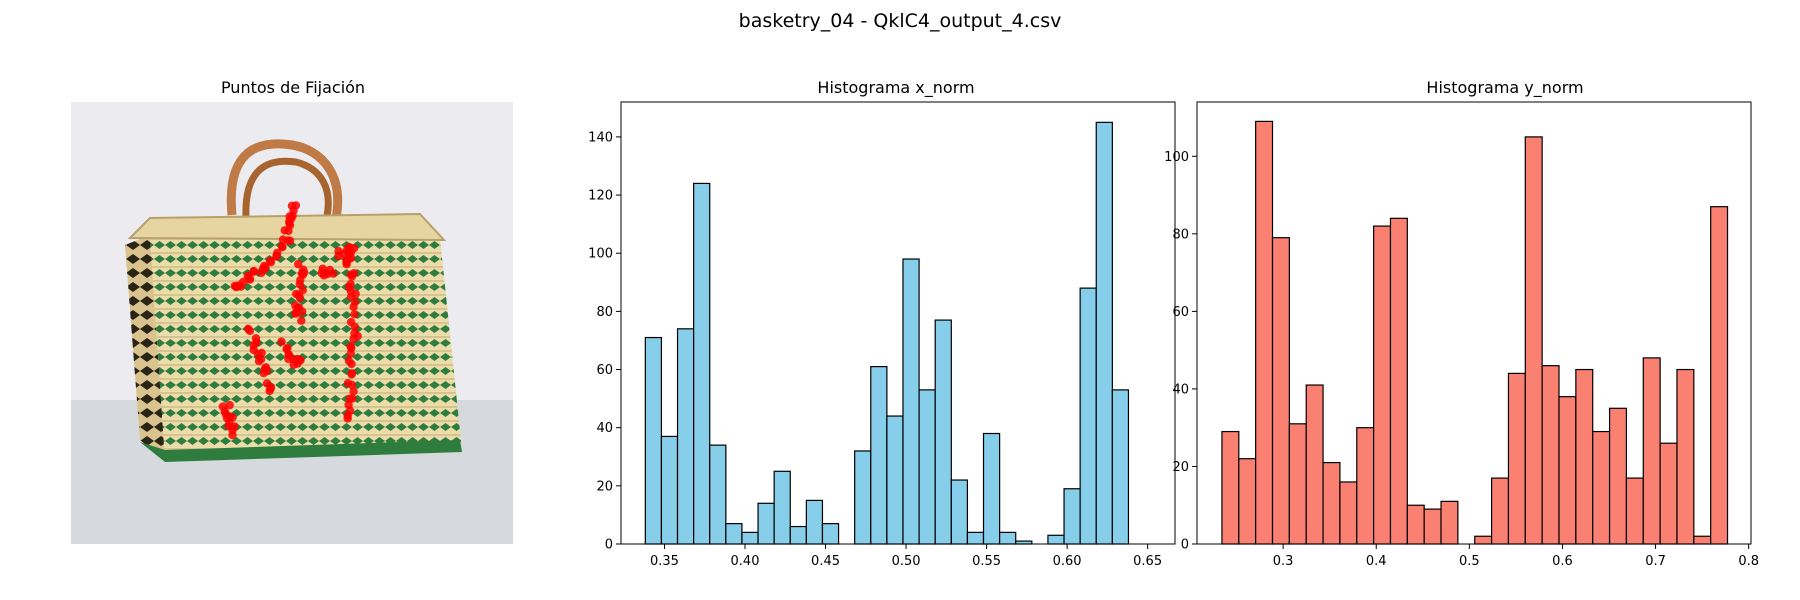 The height and width of the screenshot is (600, 1800). I want to click on x-tick-label: 0.6, so click(1562, 561).